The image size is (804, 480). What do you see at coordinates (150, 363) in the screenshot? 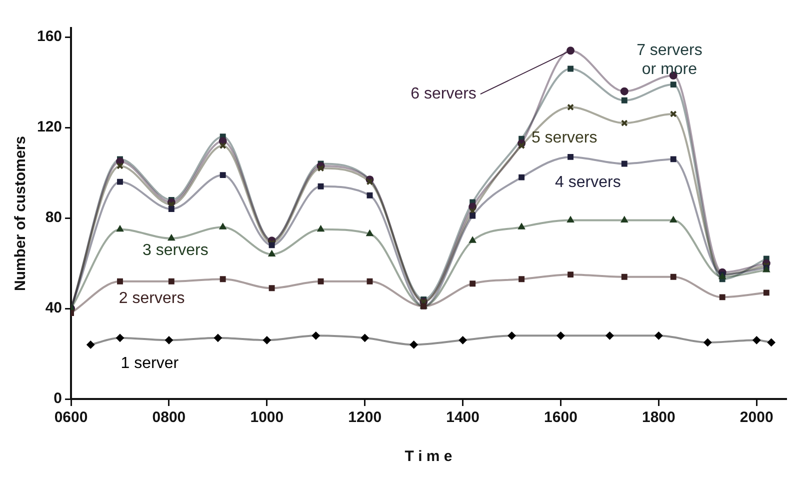
I see `series-label: 1 server` at bounding box center [150, 363].